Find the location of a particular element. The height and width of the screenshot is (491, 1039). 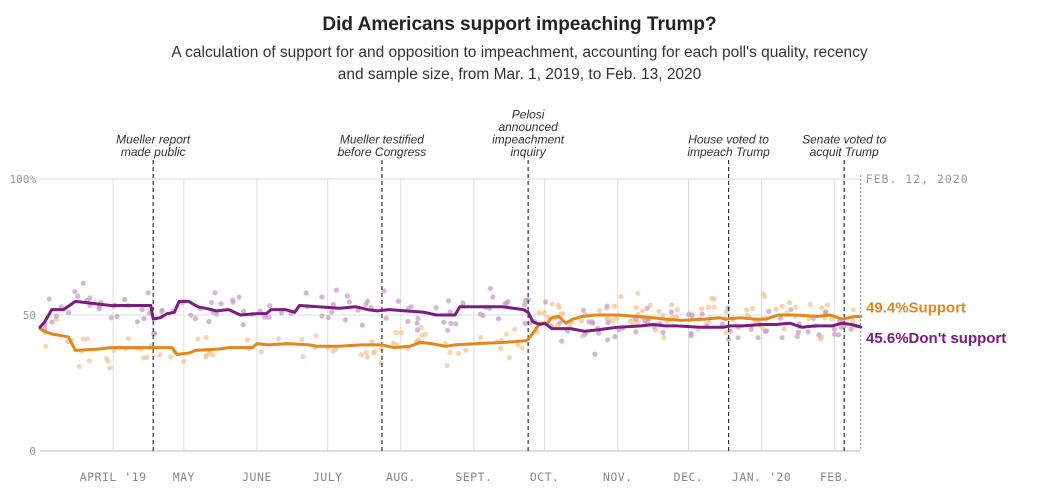

event-label-2-2: impeachment is located at coordinates (528, 140).